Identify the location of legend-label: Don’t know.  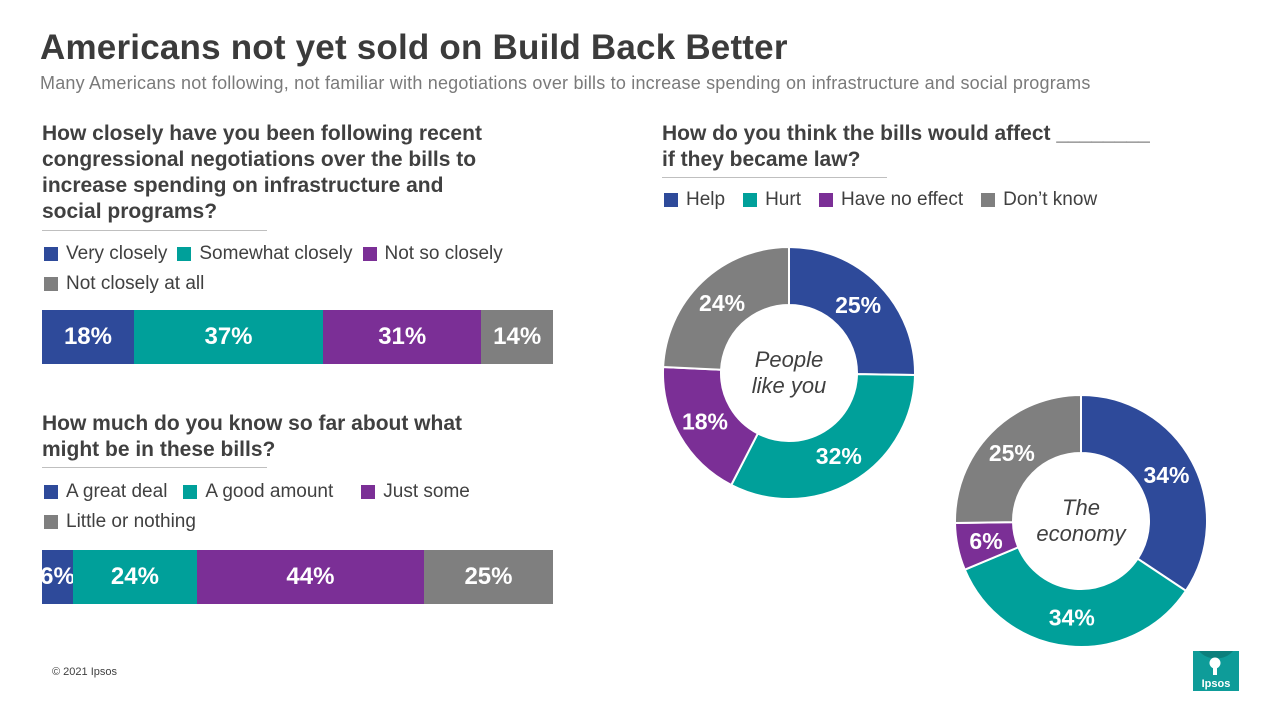
(1050, 199).